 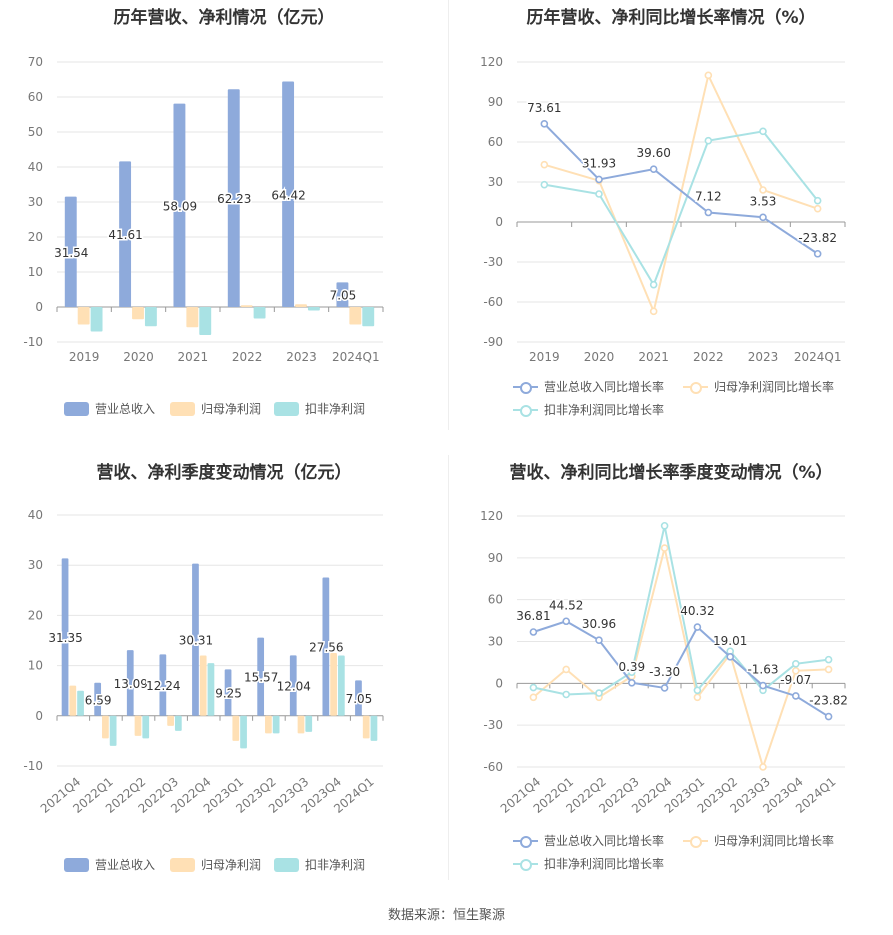 I want to click on chart-legend: 营业总收入同比增长率 归母净利润同比增长率 扣非净利润同比增长率, so click(x=671, y=400).